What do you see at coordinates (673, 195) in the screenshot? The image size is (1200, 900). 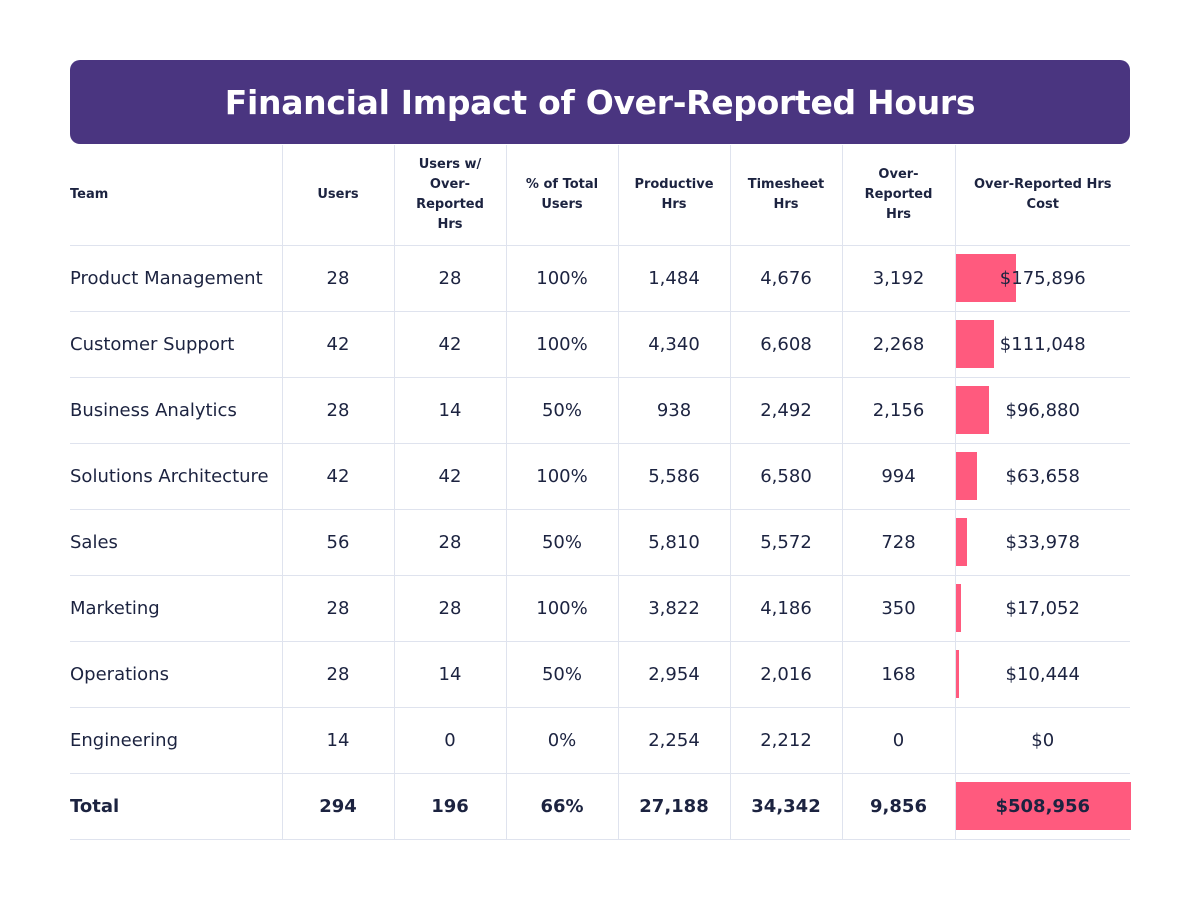 I see `column-header: Productive Hrs` at bounding box center [673, 195].